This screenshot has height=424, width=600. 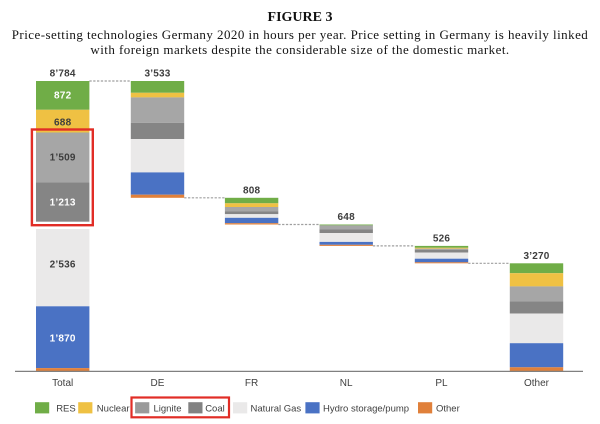 What do you see at coordinates (215, 409) in the screenshot?
I see `svg-text: Coal` at bounding box center [215, 409].